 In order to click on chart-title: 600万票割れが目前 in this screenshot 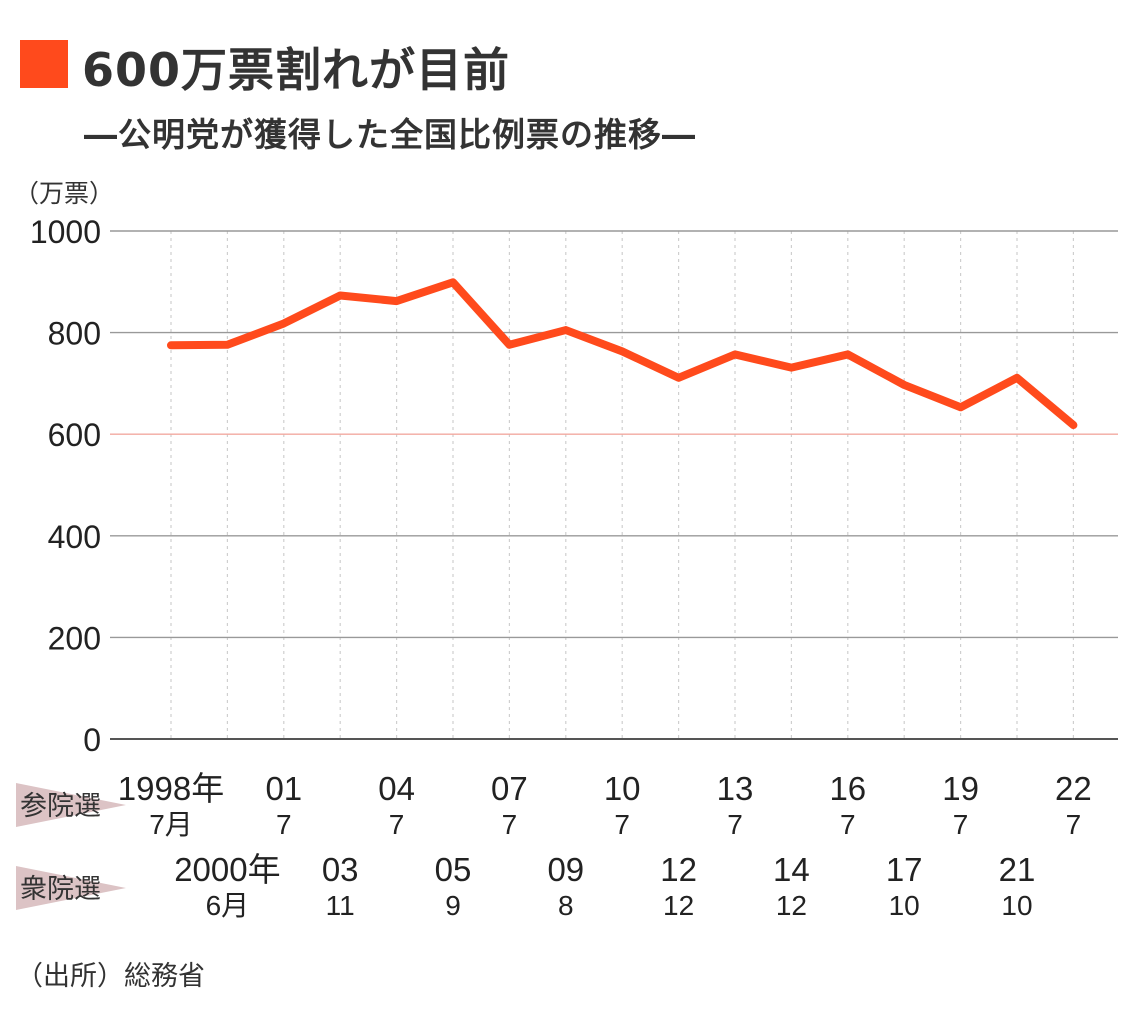, I will do `click(296, 70)`.